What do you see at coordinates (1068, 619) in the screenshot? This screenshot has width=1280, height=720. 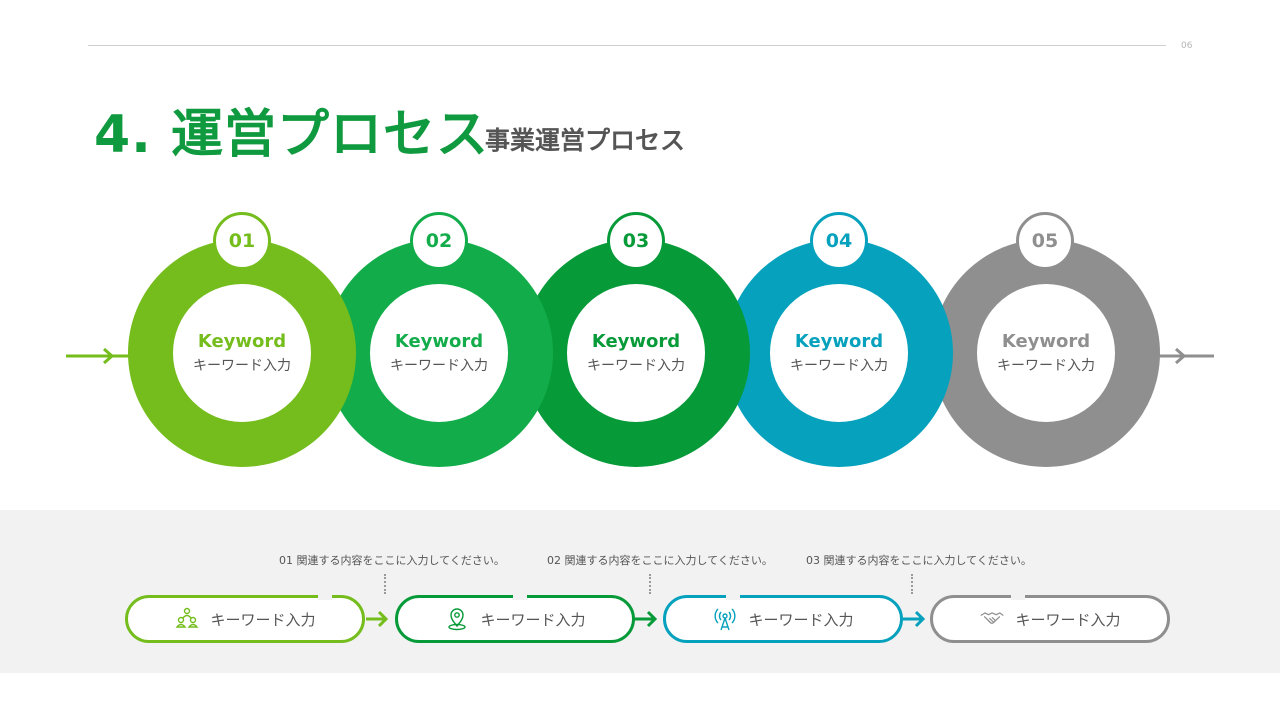 I see `pill-label-4: キーワード入力` at bounding box center [1068, 619].